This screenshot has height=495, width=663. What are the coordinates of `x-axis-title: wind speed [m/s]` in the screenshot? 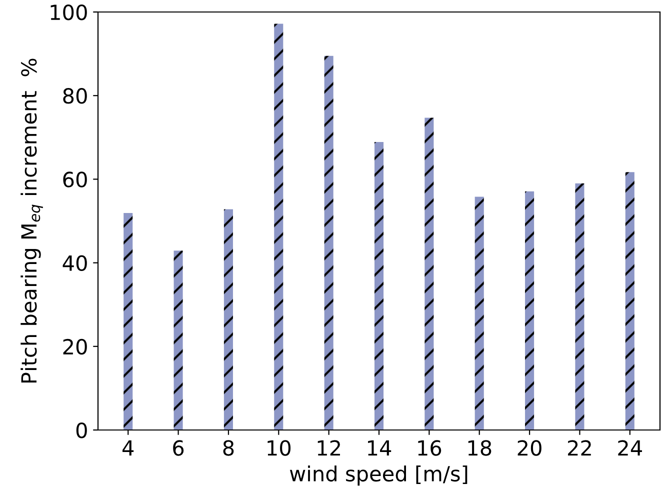 It's located at (379, 475).